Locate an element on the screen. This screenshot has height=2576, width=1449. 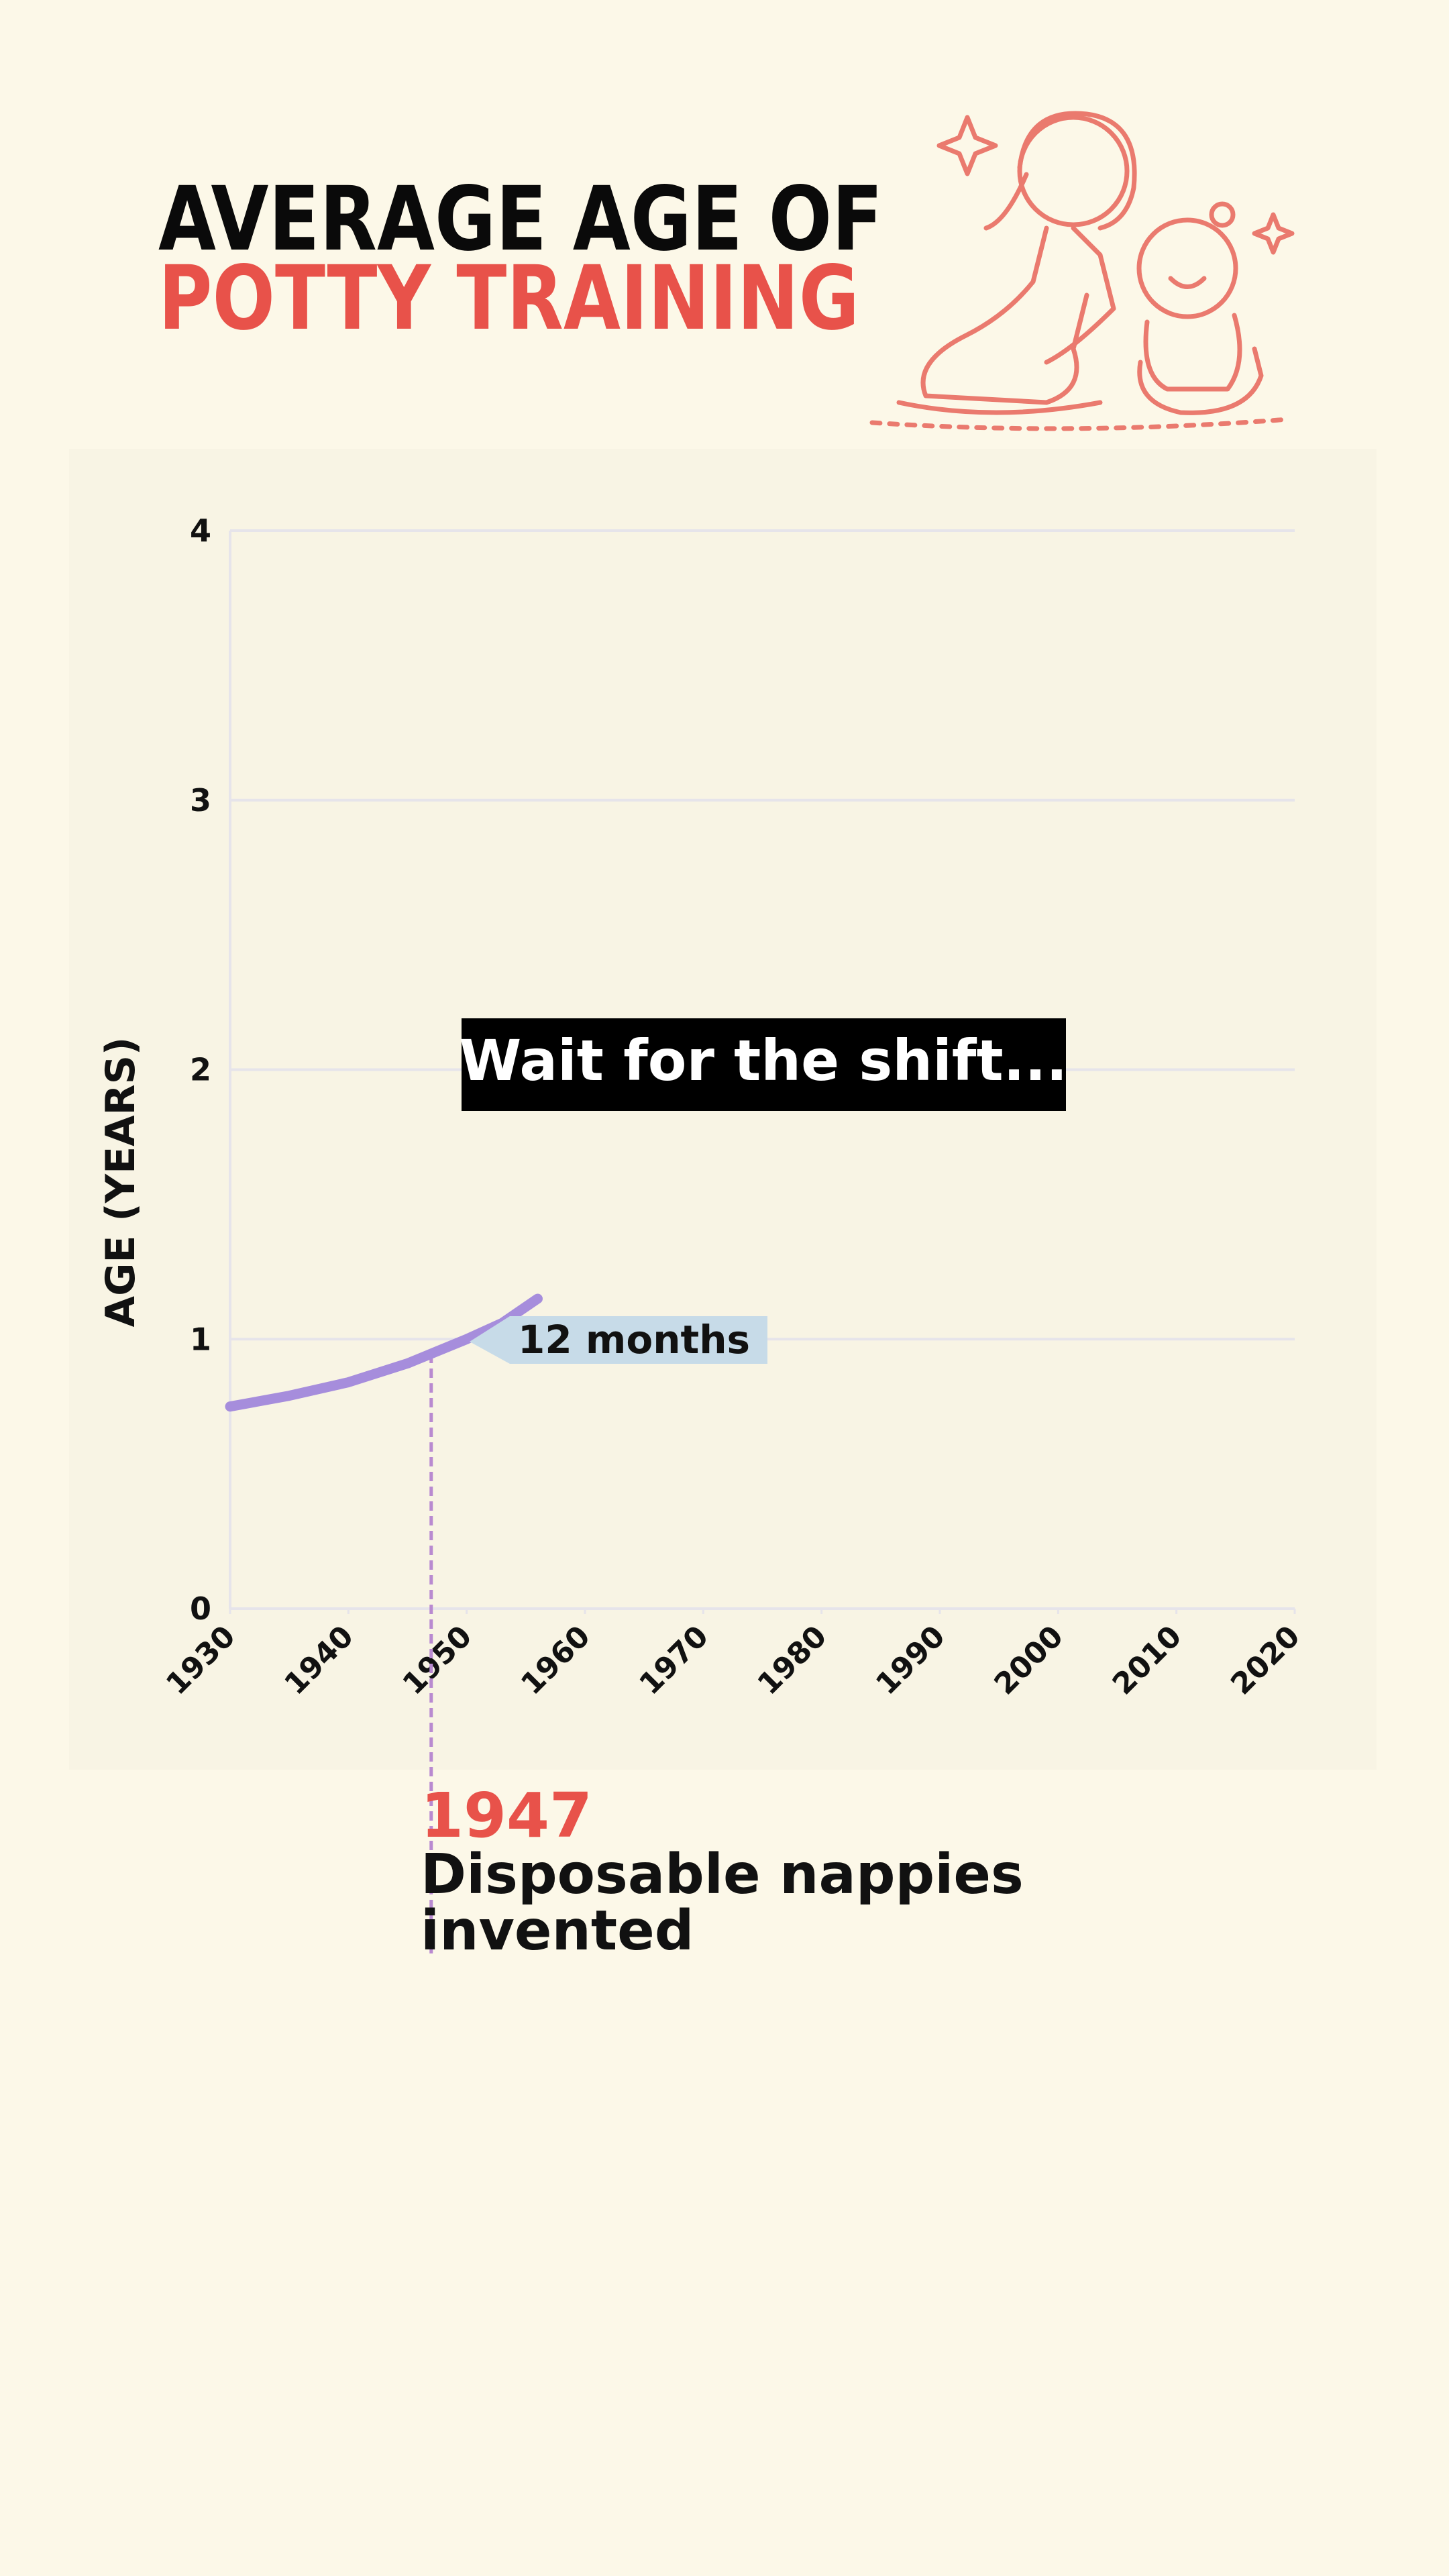
illustration is located at coordinates (1082, 271).